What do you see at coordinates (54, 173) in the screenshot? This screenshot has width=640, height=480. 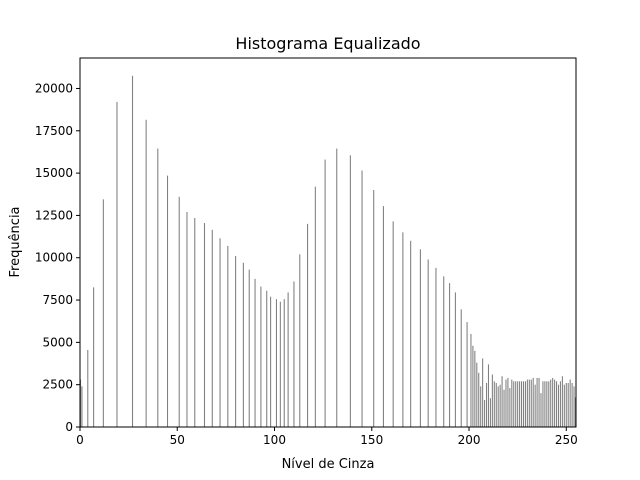 I see `y-tick-label: 15000` at bounding box center [54, 173].